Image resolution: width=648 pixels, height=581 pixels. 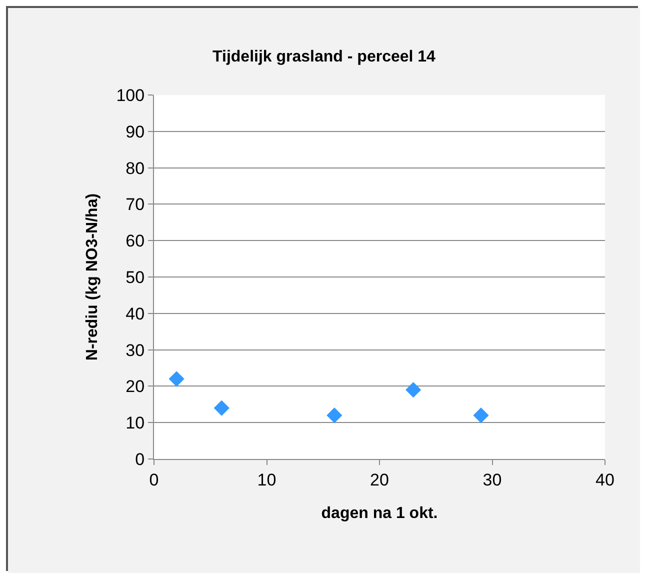 What do you see at coordinates (135, 386) in the screenshot?
I see `y-tick-label: 20` at bounding box center [135, 386].